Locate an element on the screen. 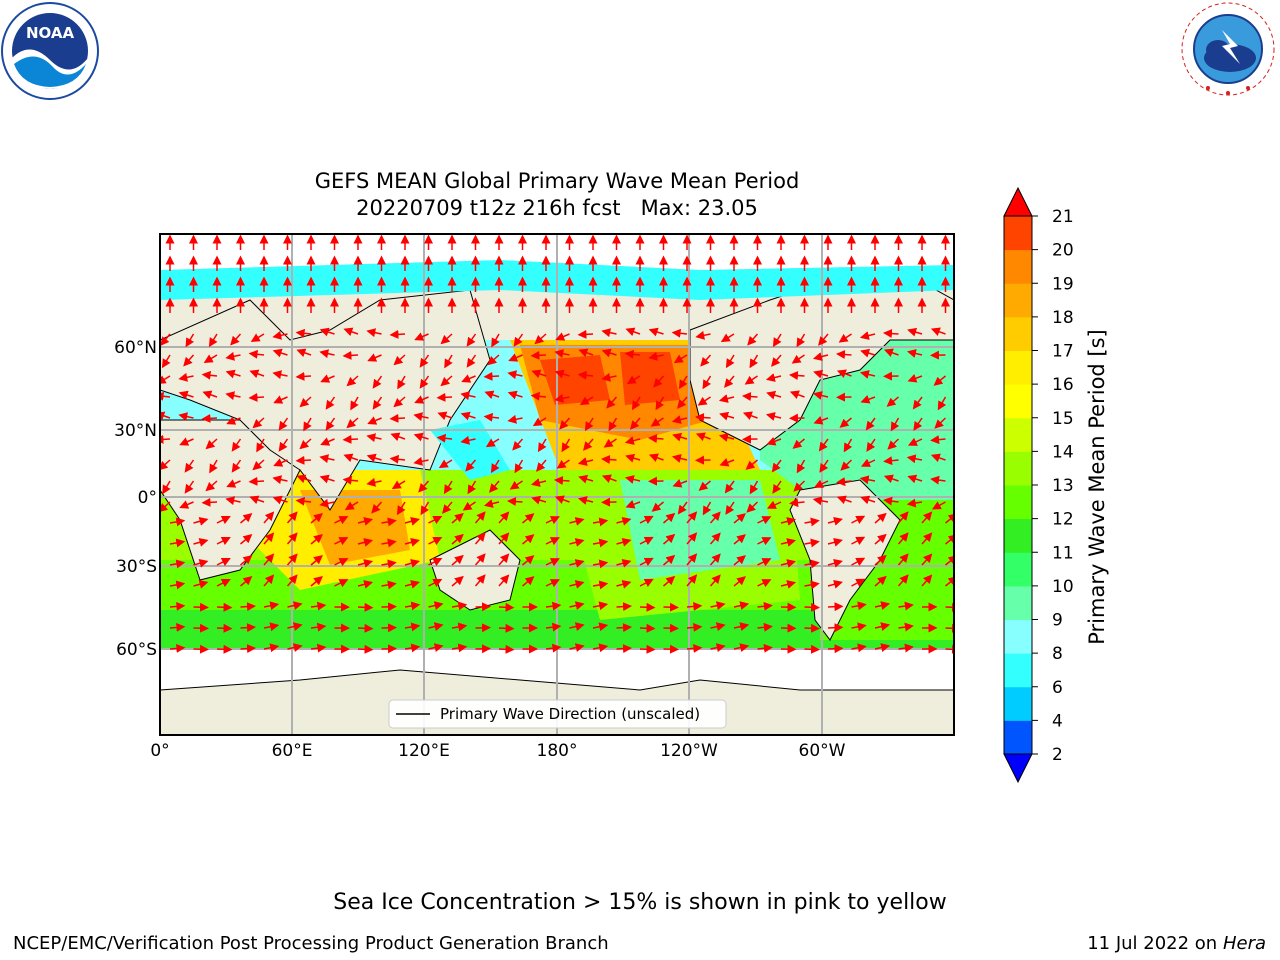 The image size is (1280, 960). colorbar-tick-label: 2 is located at coordinates (1057, 755).